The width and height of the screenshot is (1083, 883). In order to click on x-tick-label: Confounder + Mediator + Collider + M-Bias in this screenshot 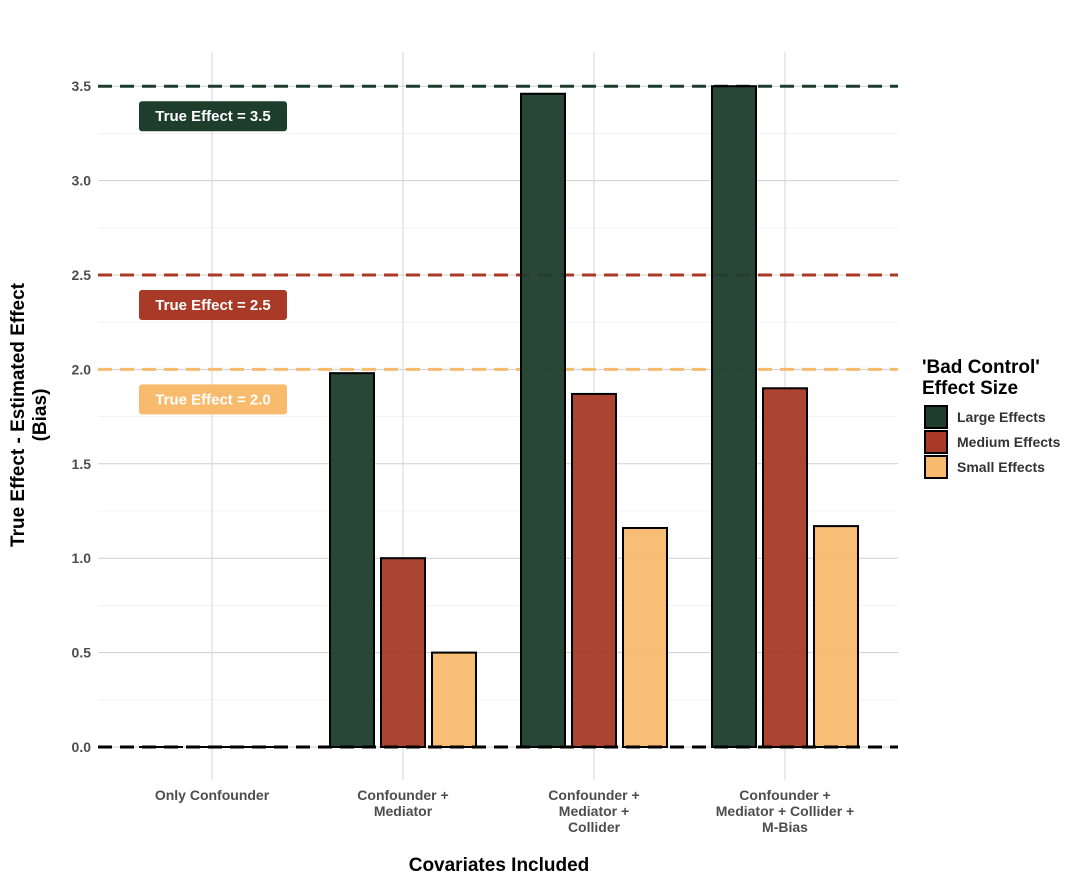, I will do `click(785, 811)`.